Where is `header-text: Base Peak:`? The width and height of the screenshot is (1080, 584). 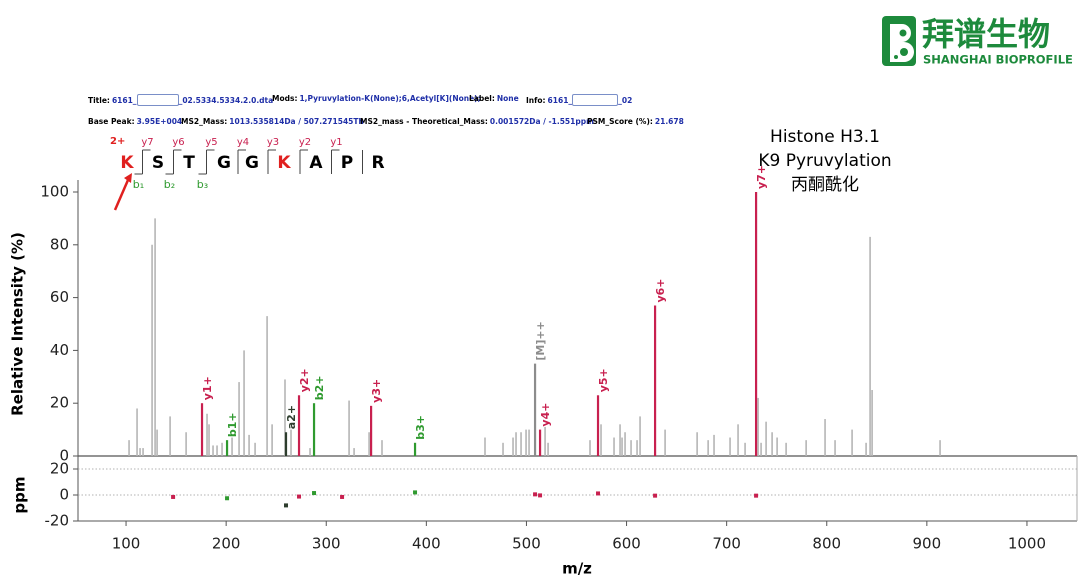
header-text: Base Peak: is located at coordinates (111, 121).